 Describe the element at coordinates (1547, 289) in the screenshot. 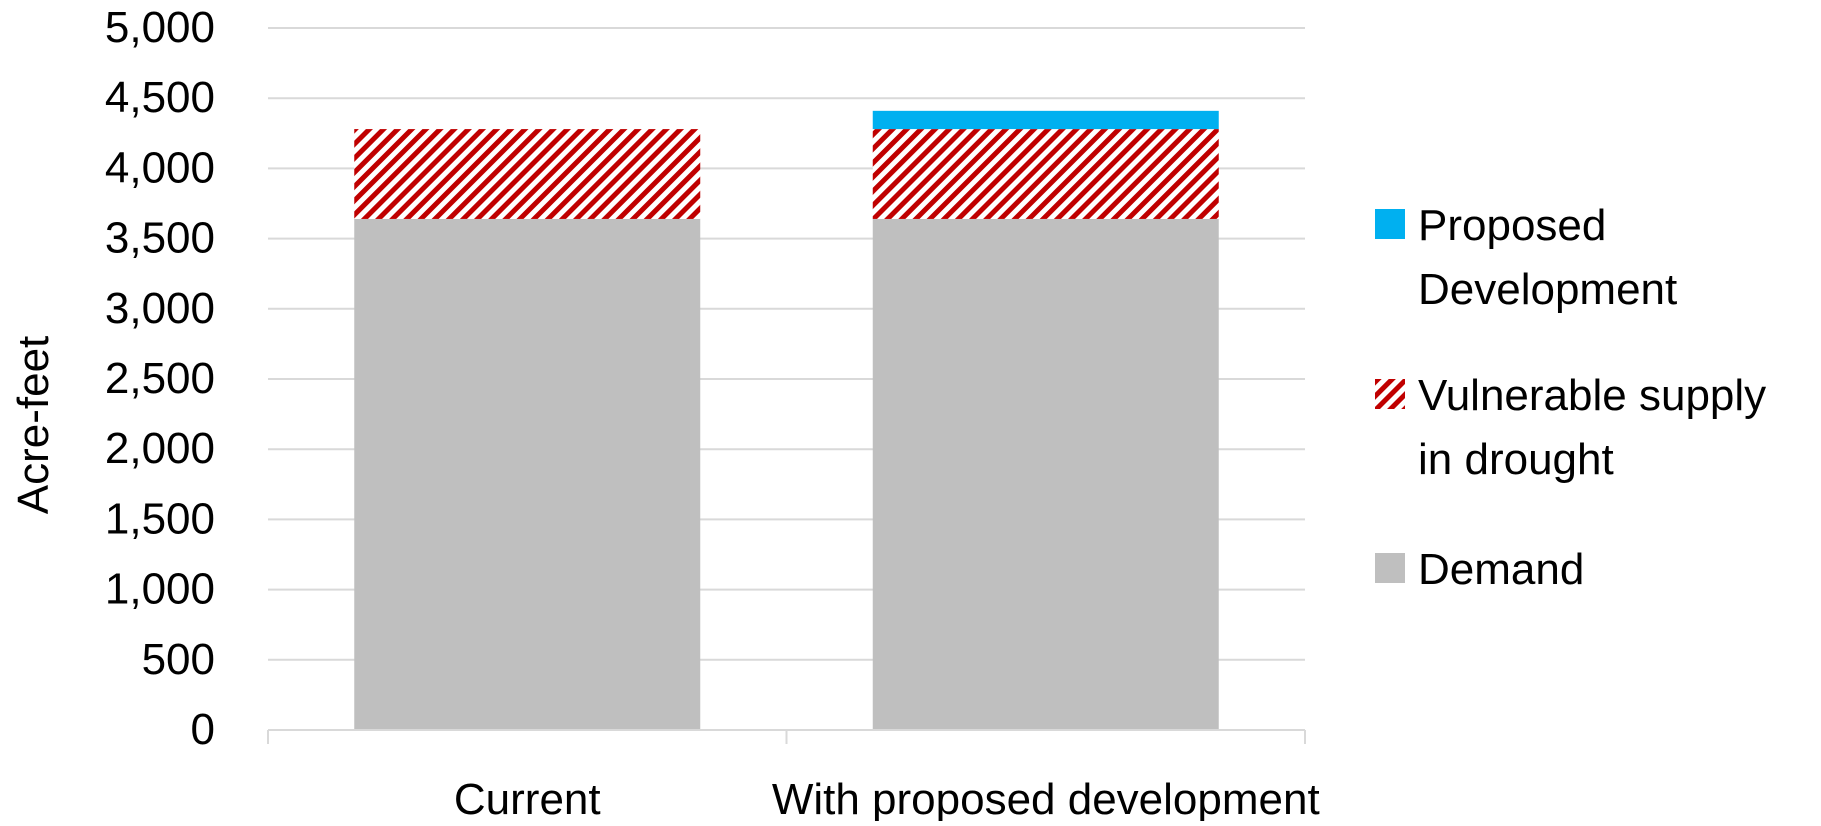

I see `legend-label: Development` at that location.